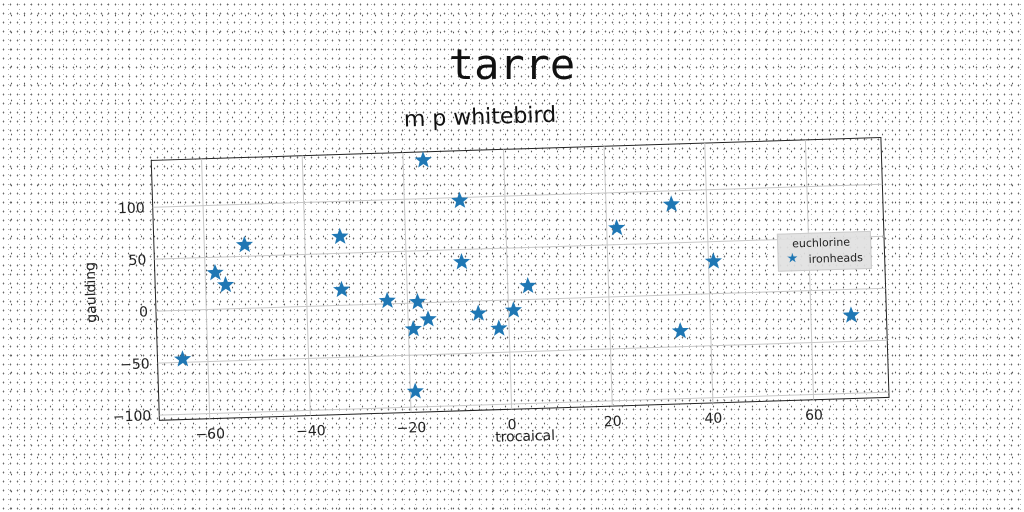  I want to click on legend-entry-label: ironheads, so click(836, 258).